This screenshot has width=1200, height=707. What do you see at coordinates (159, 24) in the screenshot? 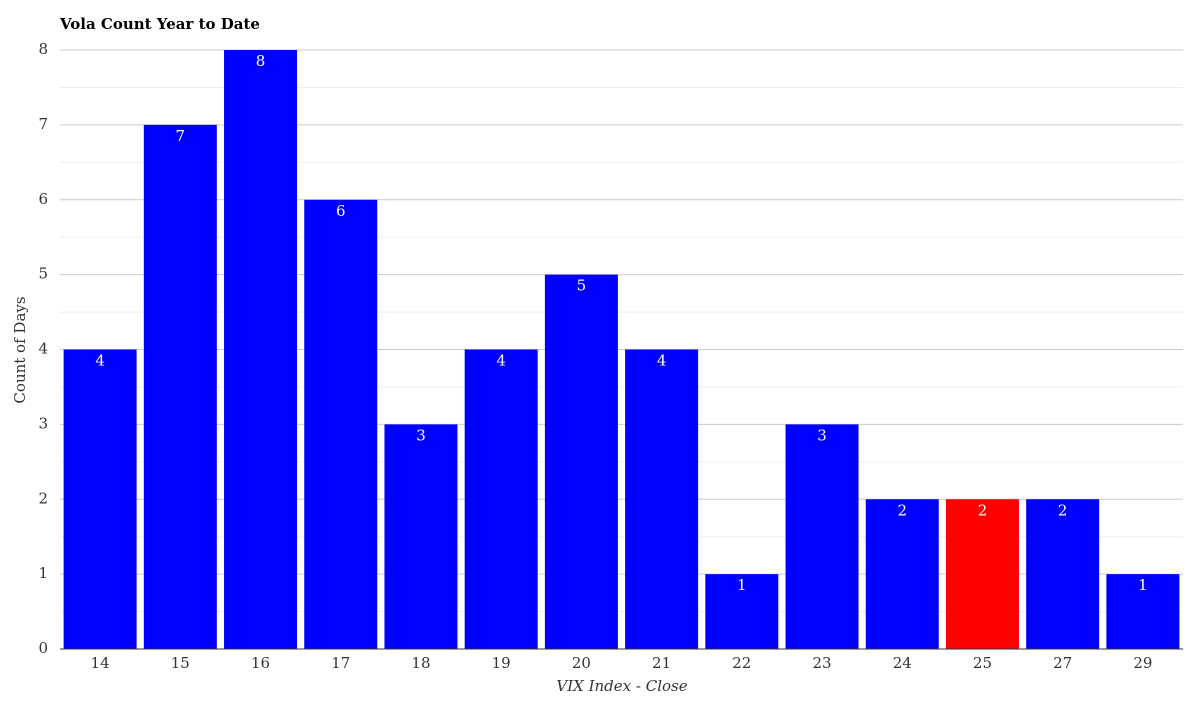
I see `chart-title: Vola Count Year to Date` at bounding box center [159, 24].